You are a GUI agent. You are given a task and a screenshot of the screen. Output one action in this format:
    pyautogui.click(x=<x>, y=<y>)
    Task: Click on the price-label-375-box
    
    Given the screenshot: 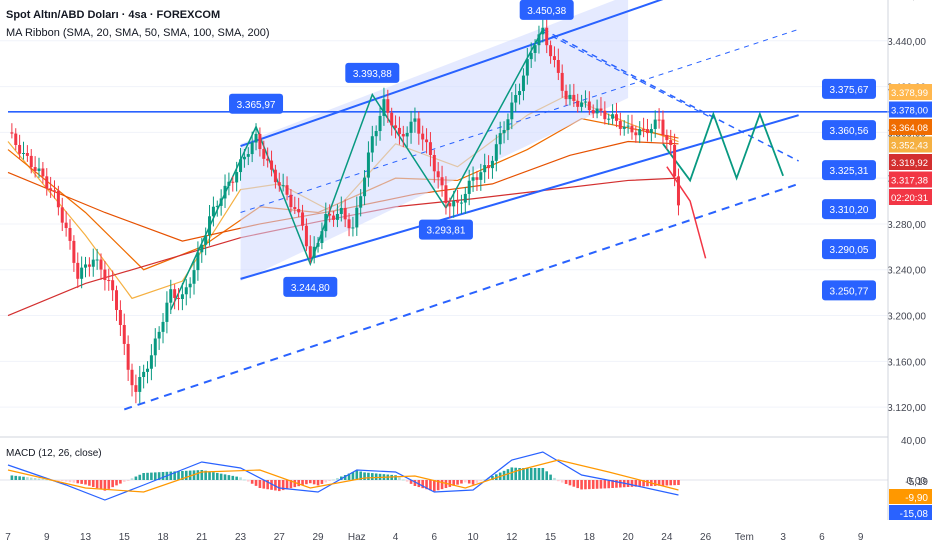 What is the action you would take?
    pyautogui.click(x=848, y=88)
    